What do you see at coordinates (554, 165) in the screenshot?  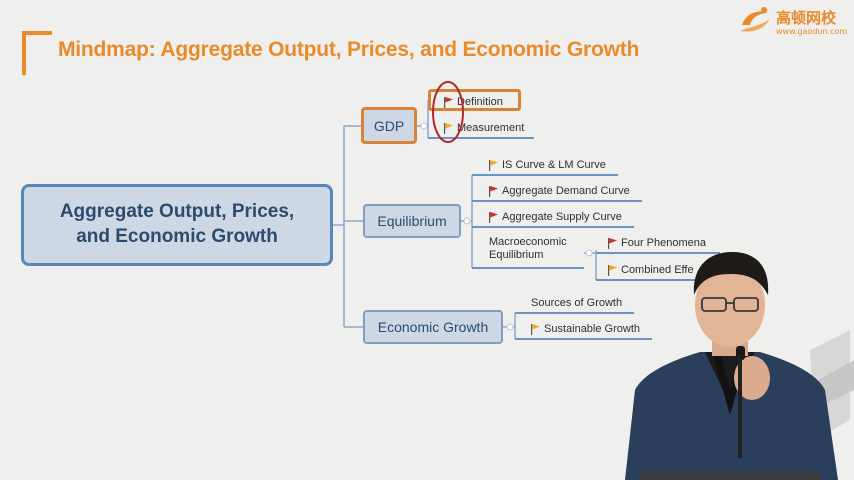 I see `leaf-label: IS Curve & LM Curve` at bounding box center [554, 165].